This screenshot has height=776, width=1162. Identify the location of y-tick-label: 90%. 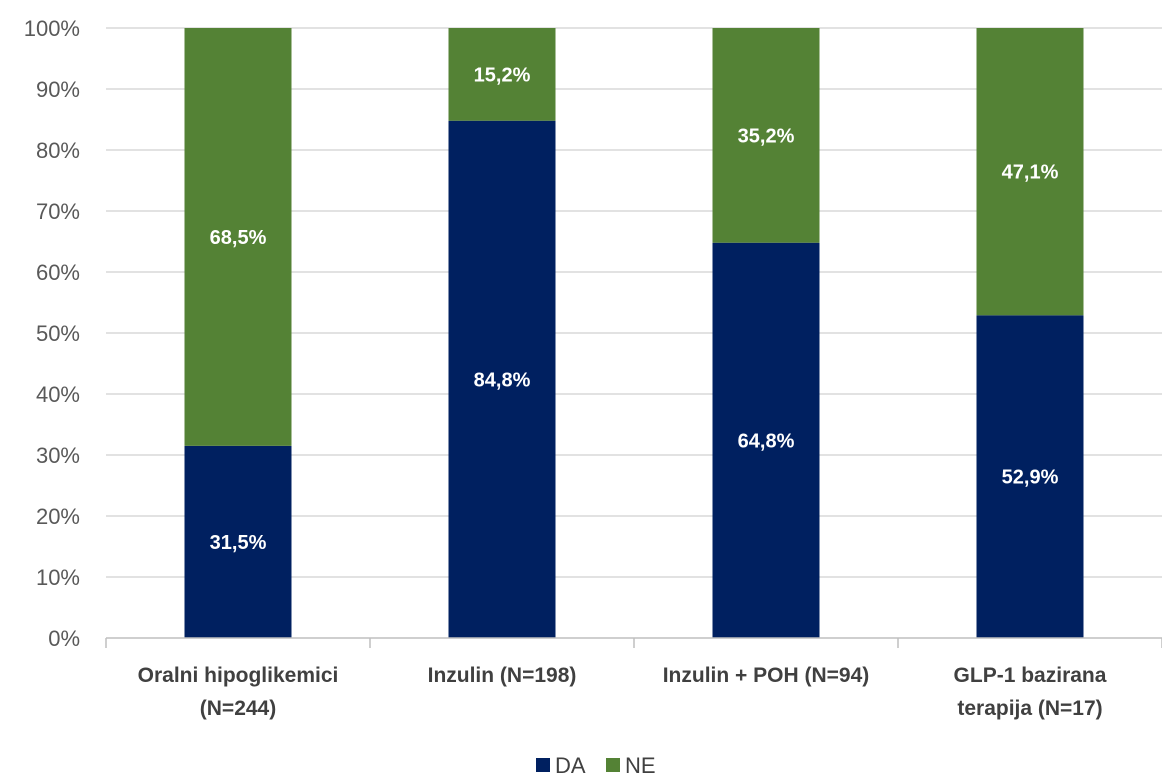
(58, 89).